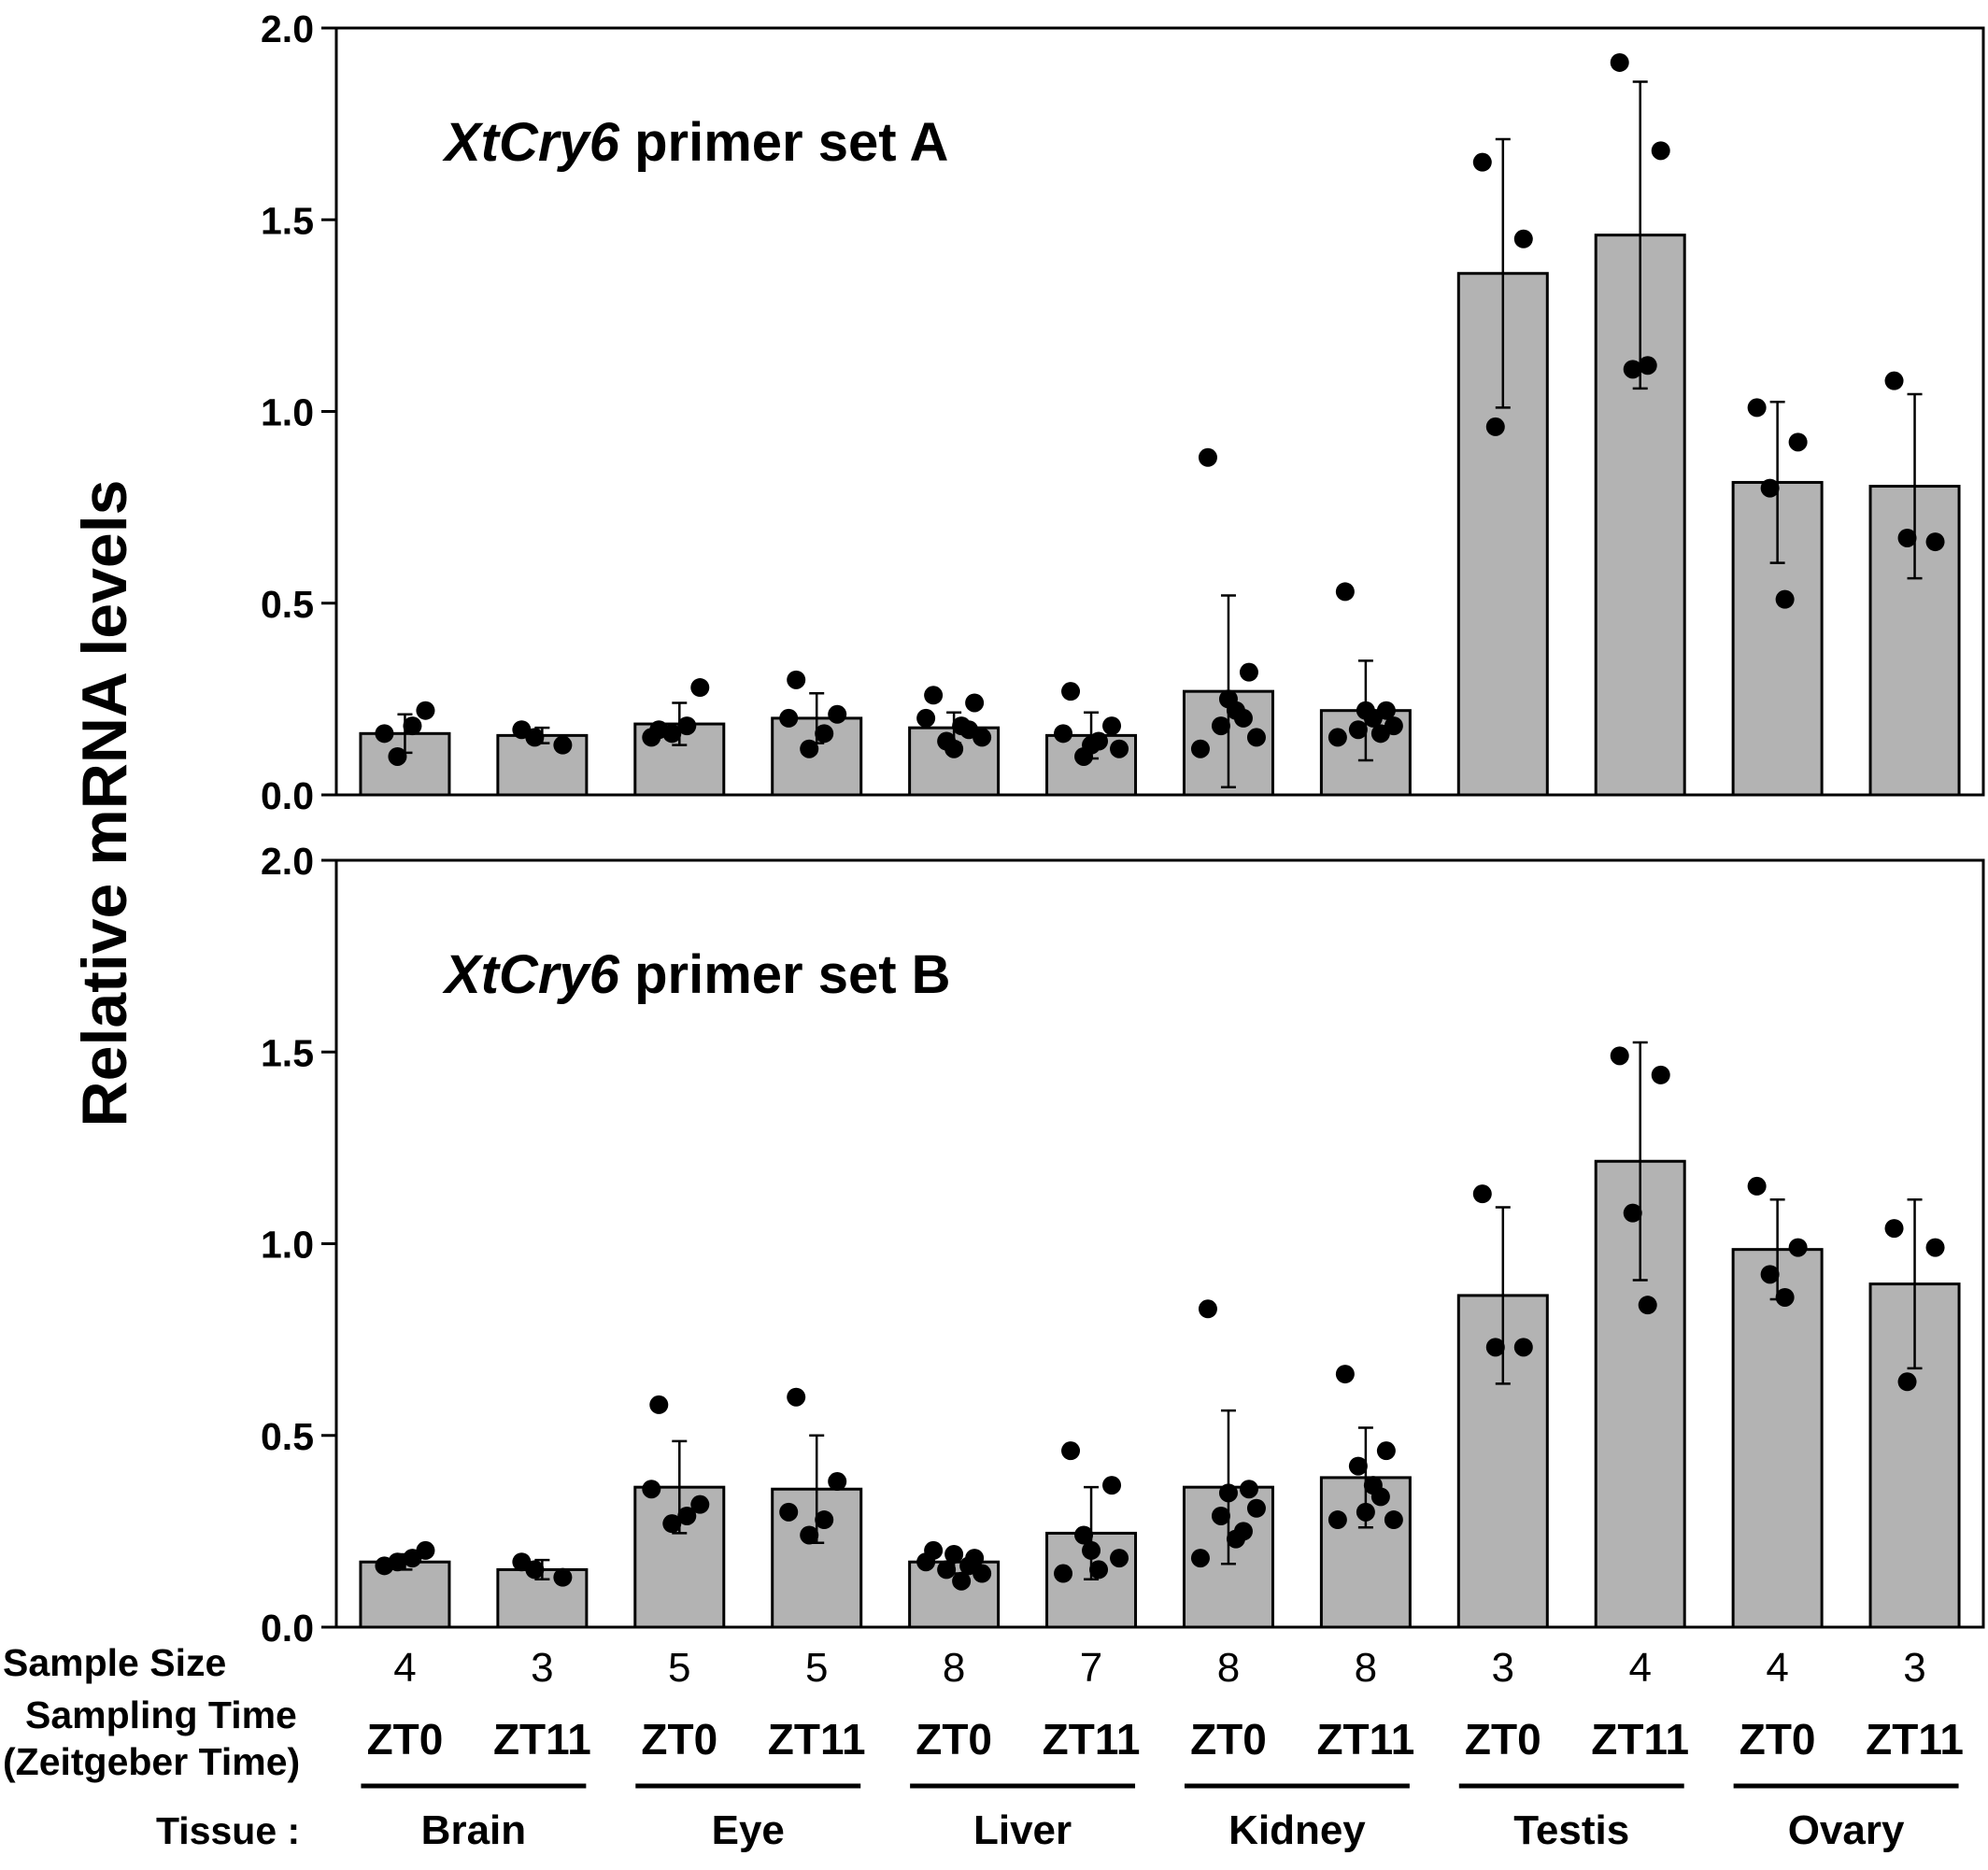 The image size is (1988, 1870). I want to click on panel-title: XtCry6 primer set A, so click(695, 142).